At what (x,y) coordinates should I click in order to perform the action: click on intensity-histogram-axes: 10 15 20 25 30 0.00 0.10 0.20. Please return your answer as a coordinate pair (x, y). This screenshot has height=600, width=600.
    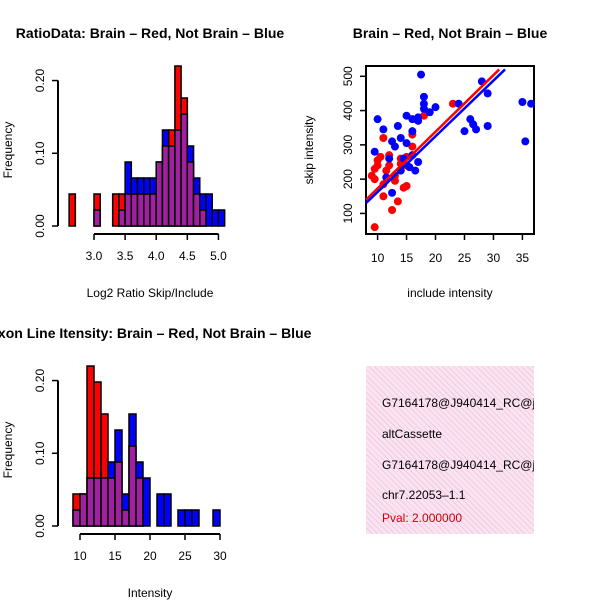
    Looking at the image, I should click on (130, 466).